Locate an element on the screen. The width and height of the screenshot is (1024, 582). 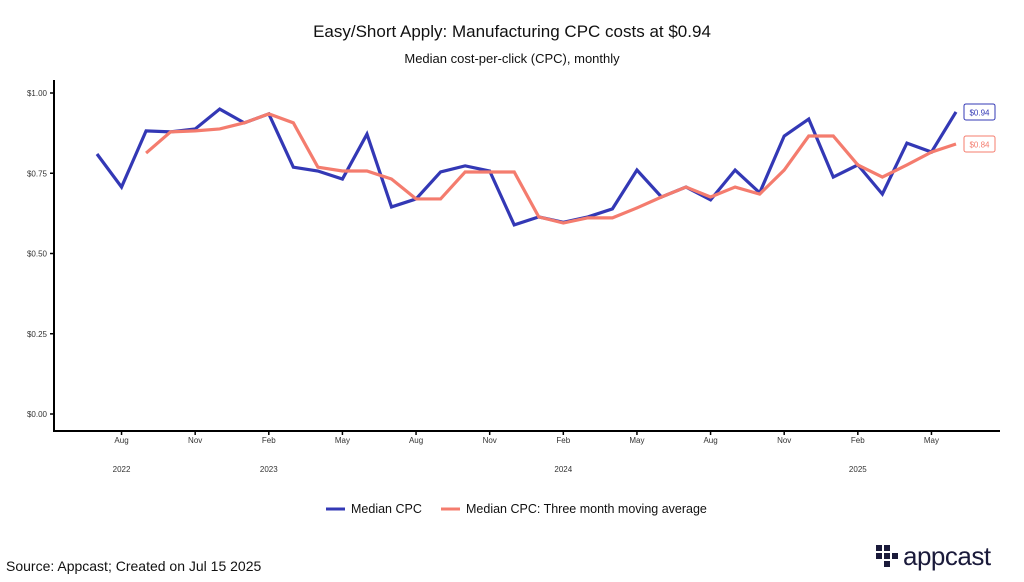
legend-label-moving-average: Median CPC: Three month moving average is located at coordinates (586, 509).